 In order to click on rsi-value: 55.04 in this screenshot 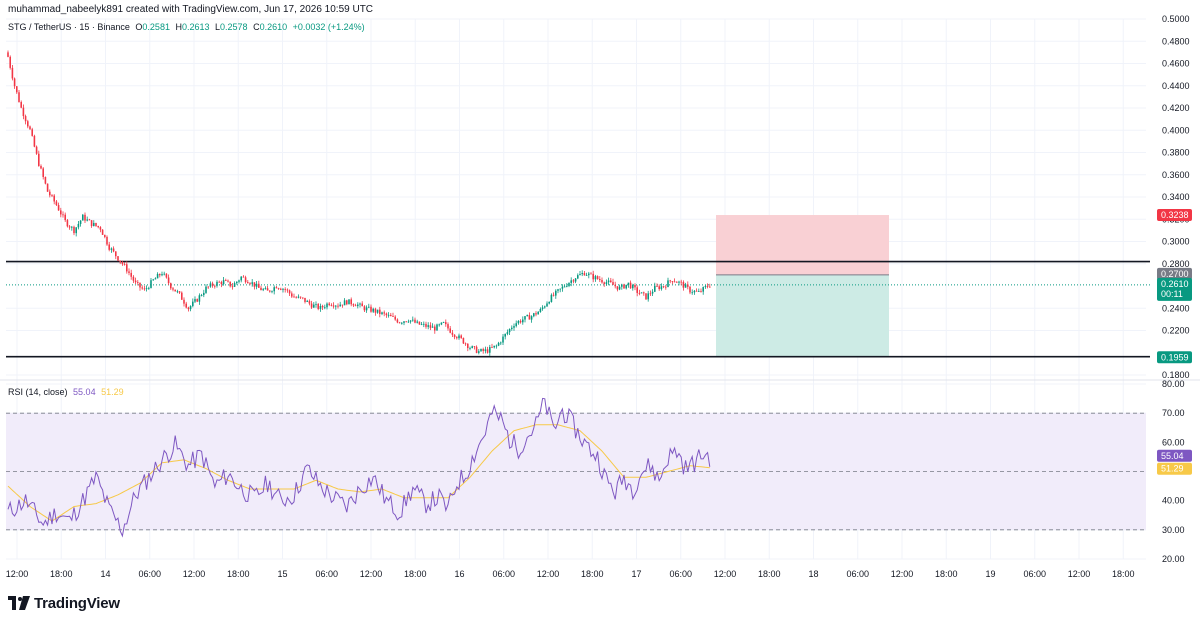, I will do `click(84, 392)`.